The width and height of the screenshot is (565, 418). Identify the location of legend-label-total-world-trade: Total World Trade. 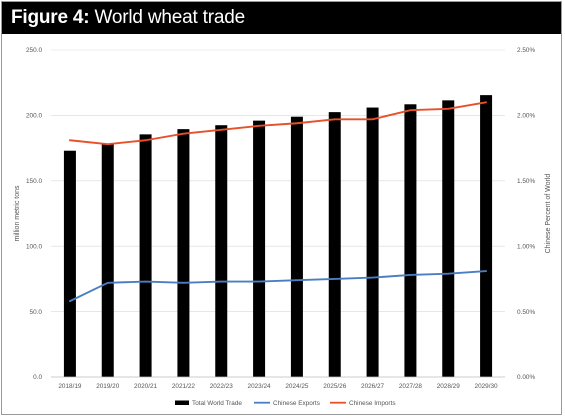
(217, 403).